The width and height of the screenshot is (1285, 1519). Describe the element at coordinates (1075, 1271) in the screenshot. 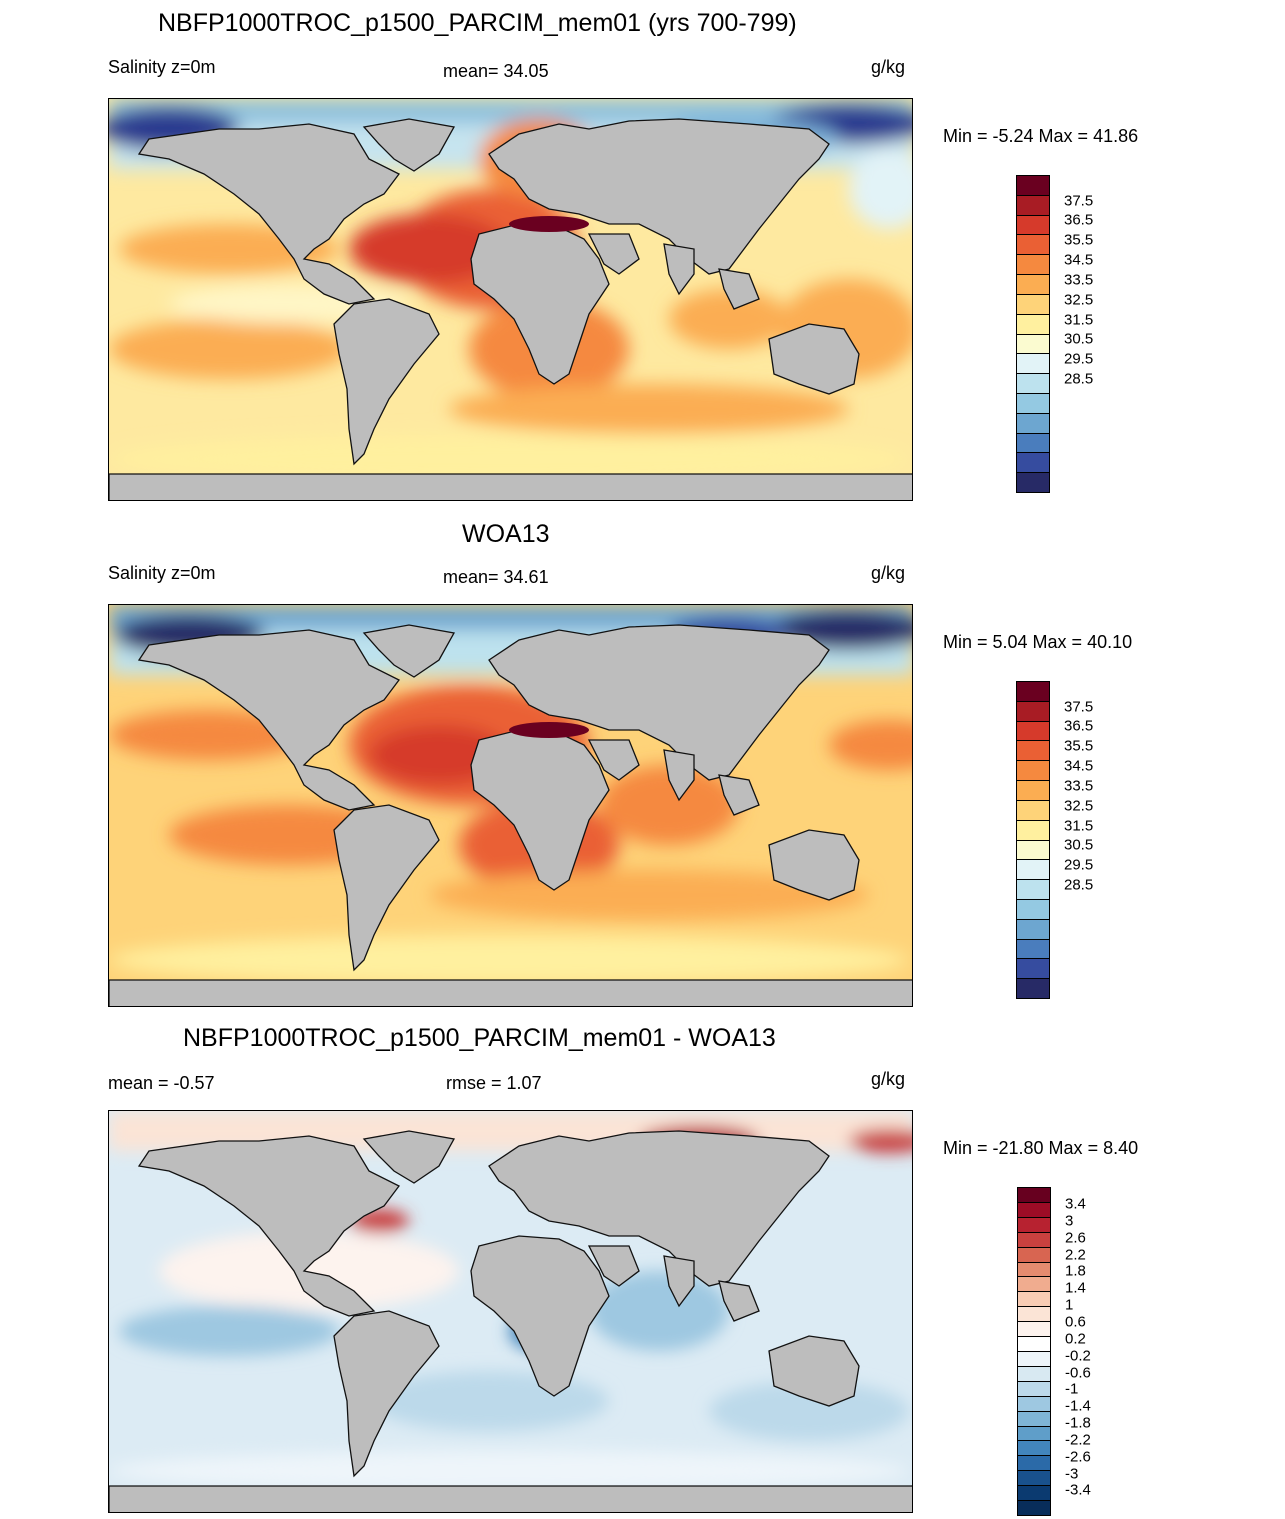

I see `colorbar-label: 1.8` at that location.